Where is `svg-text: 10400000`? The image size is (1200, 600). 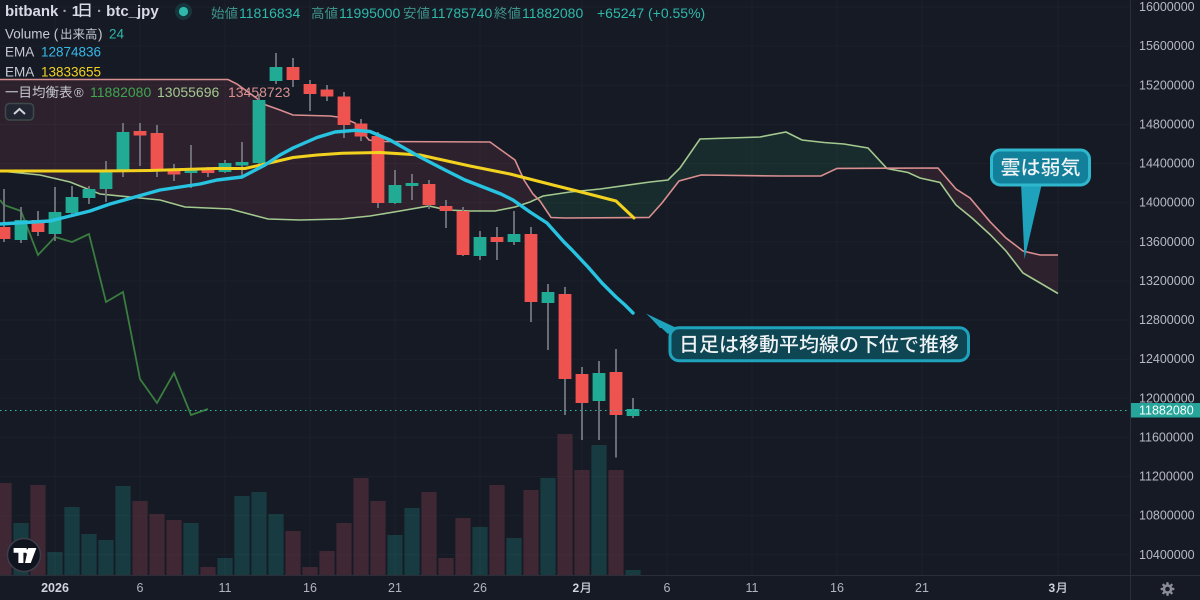 svg-text: 10400000 is located at coordinates (1167, 555).